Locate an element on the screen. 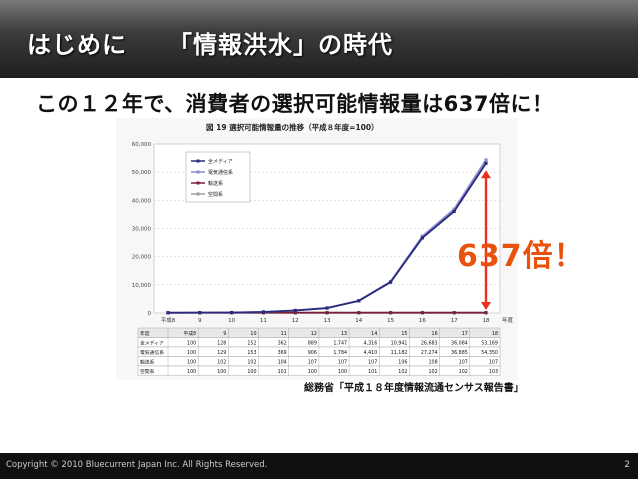 The height and width of the screenshot is (479, 638). y-tick-label: 50,000 is located at coordinates (142, 173).